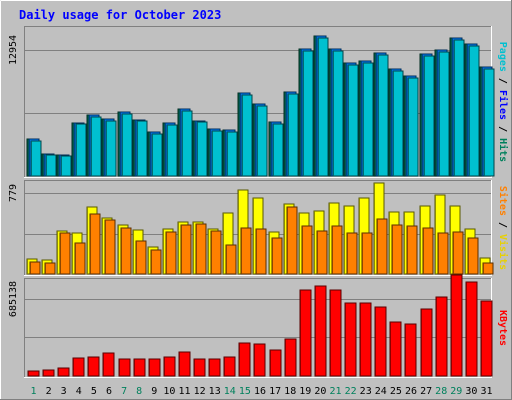  I want to click on day-label-23: 23, so click(366, 391).